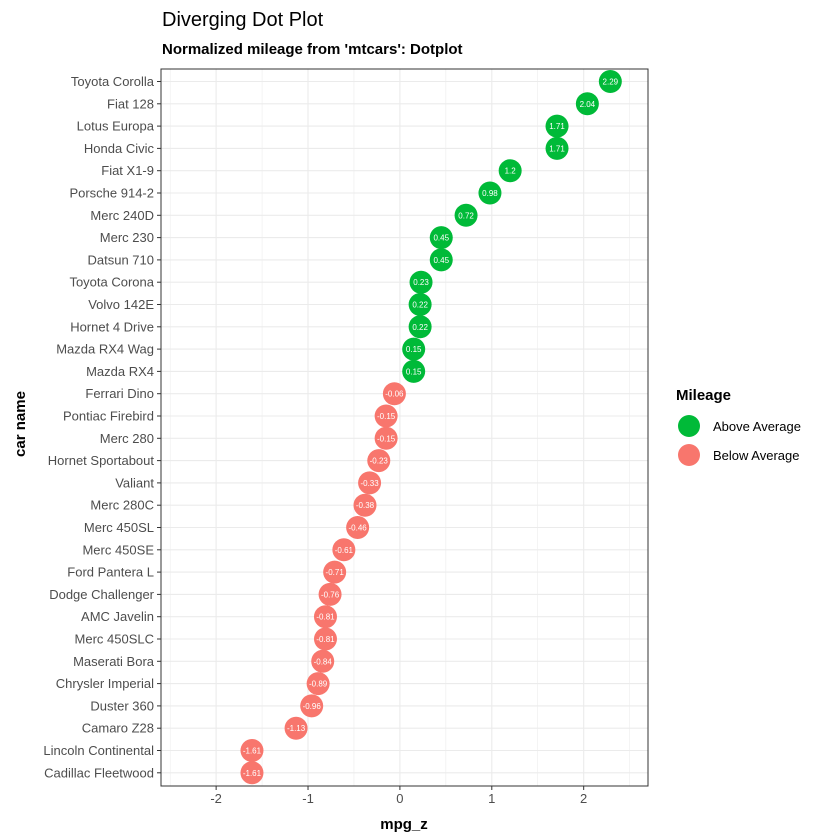 This screenshot has width=840, height=840. What do you see at coordinates (113, 81) in the screenshot?
I see `y-tick-label: Toyota Corolla` at bounding box center [113, 81].